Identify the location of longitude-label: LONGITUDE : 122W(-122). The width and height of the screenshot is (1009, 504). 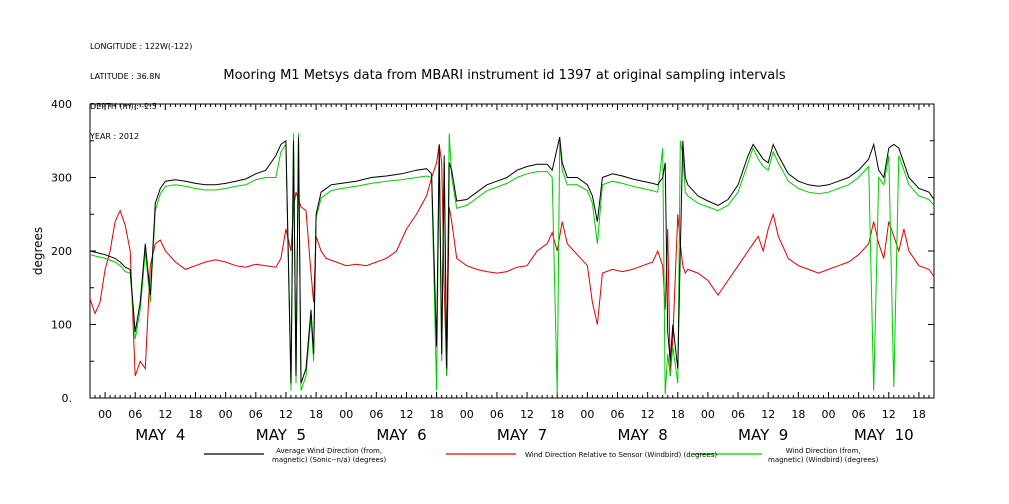
(141, 46).